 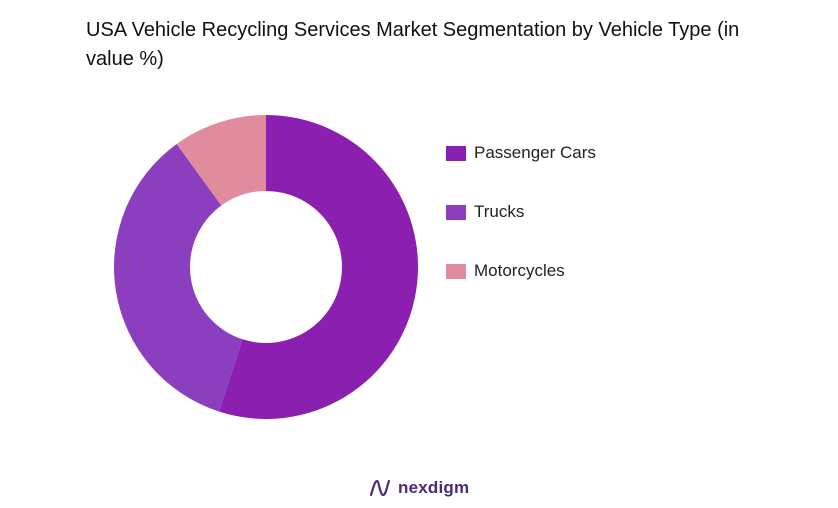 I want to click on legend-item-trucks: Trucks, so click(x=521, y=212).